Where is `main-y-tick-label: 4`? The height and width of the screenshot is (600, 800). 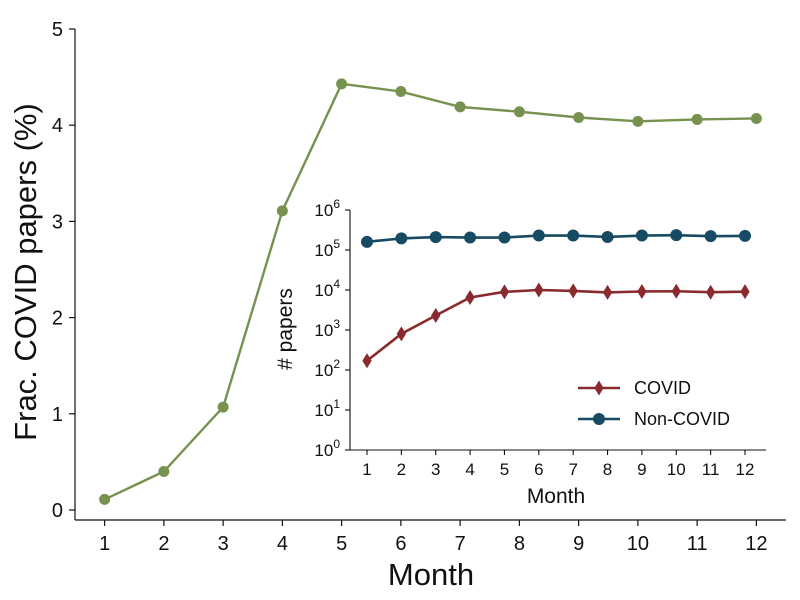
main-y-tick-label: 4 is located at coordinates (57, 126).